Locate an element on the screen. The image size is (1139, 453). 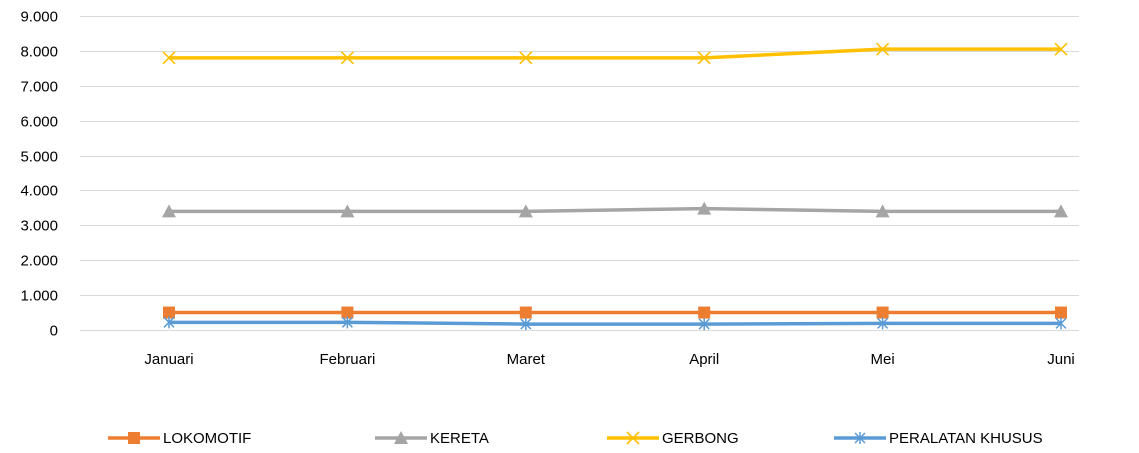
legend-item: KERETA is located at coordinates (432, 438).